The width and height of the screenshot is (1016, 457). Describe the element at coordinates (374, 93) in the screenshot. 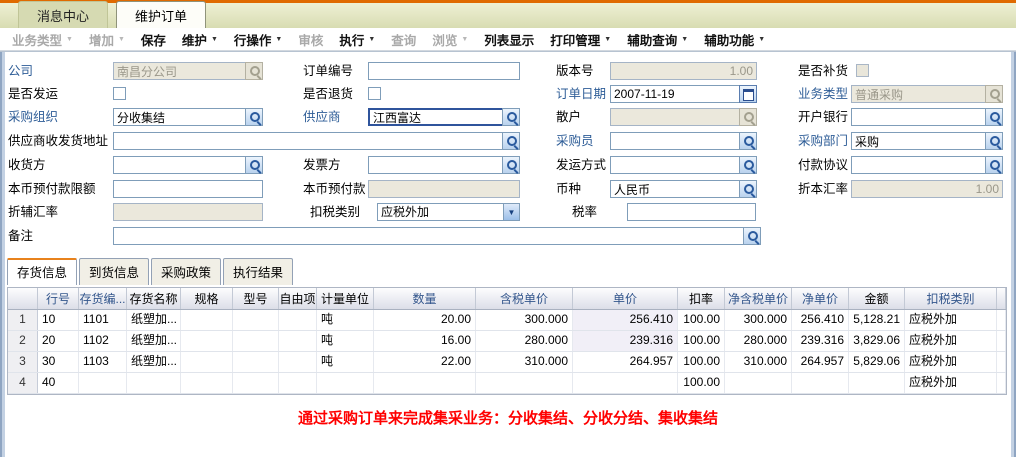

I see `is-return-checkbox` at that location.